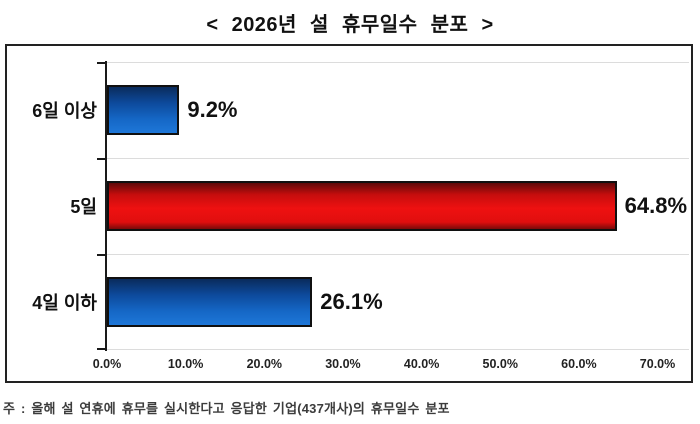 The image size is (700, 424). Describe the element at coordinates (579, 364) in the screenshot. I see `x-axis-tick-label: 60.0%` at that location.